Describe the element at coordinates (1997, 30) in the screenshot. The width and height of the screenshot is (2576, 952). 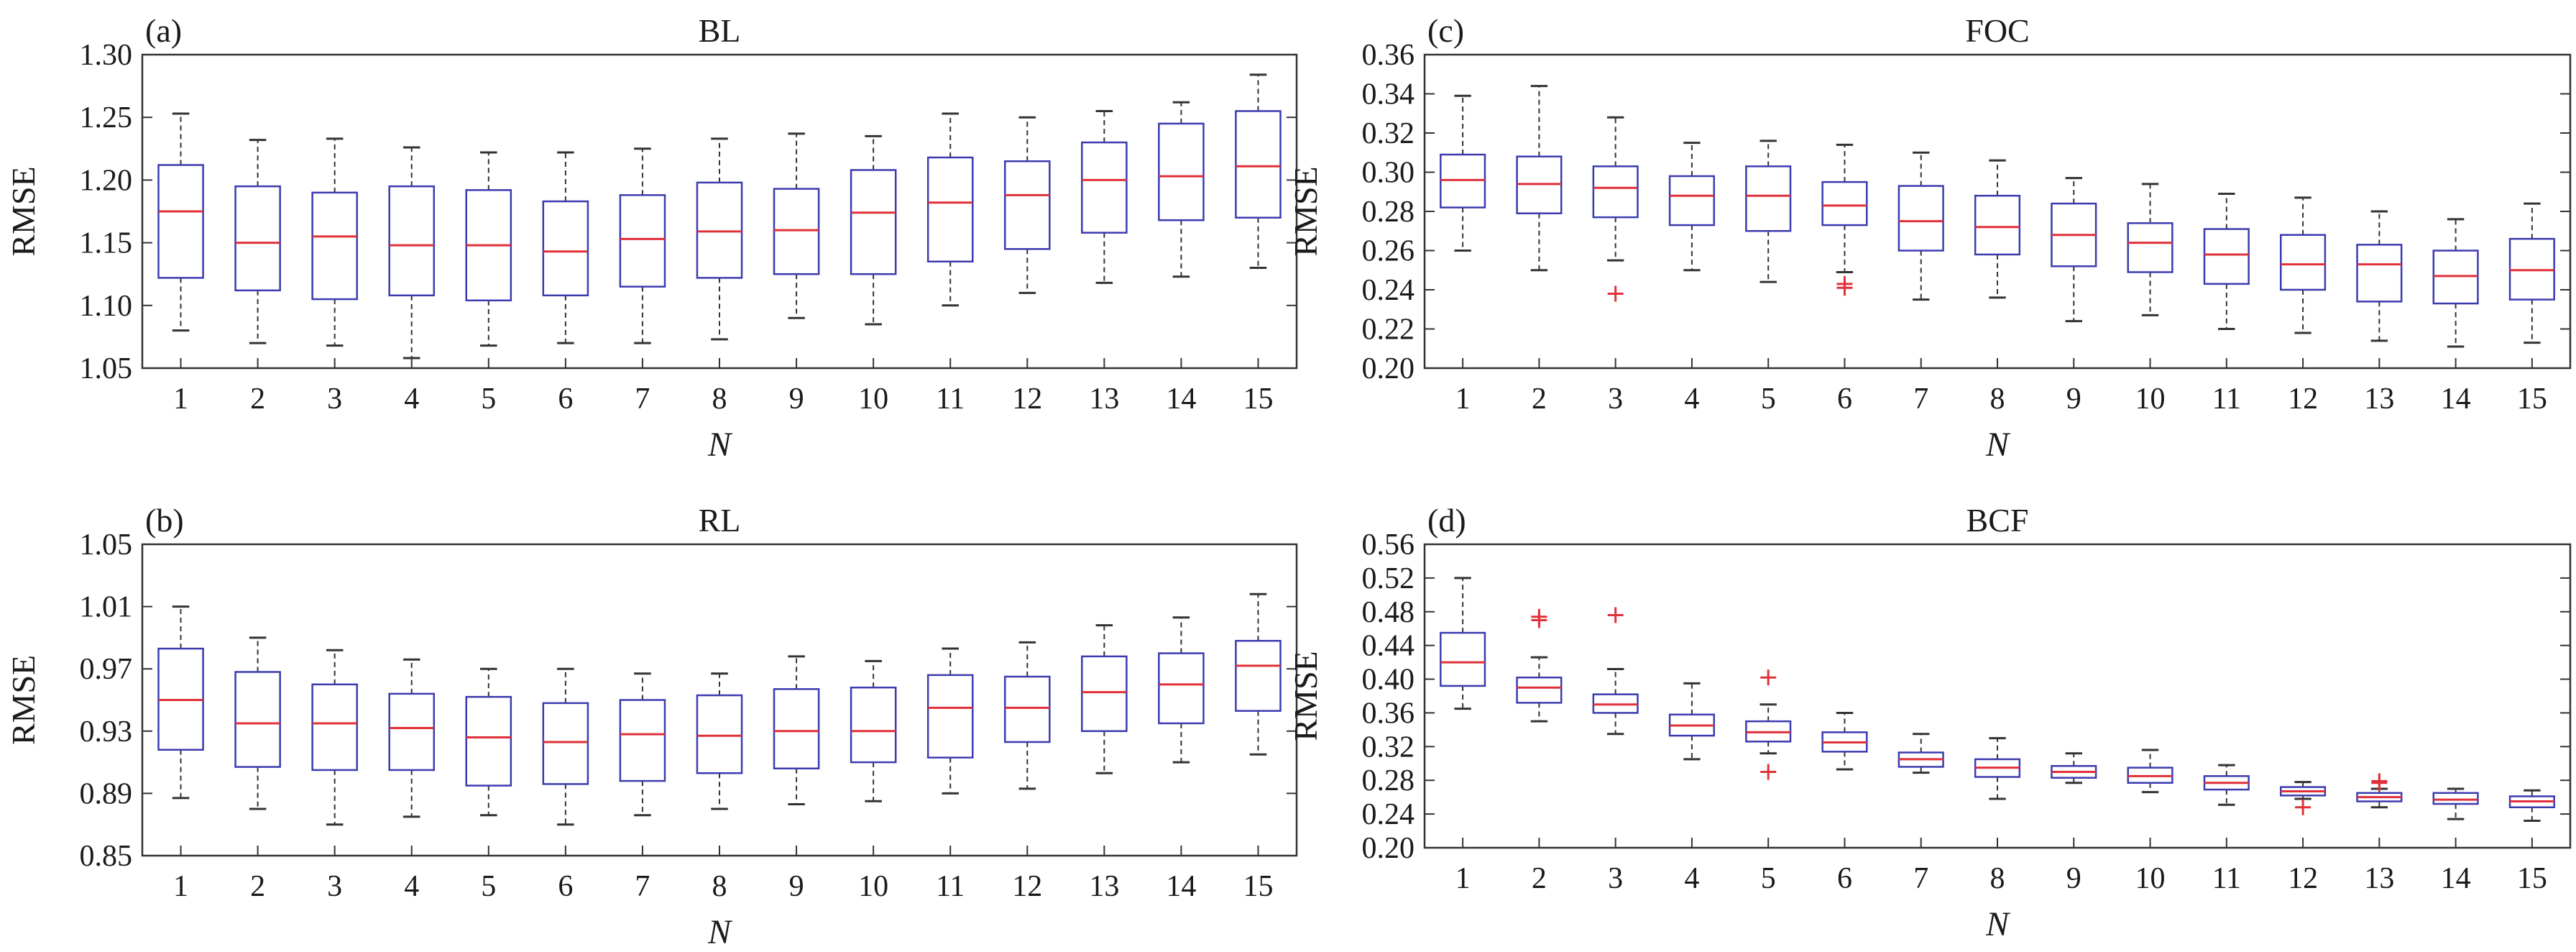
I see `panel-title: FOC` at that location.